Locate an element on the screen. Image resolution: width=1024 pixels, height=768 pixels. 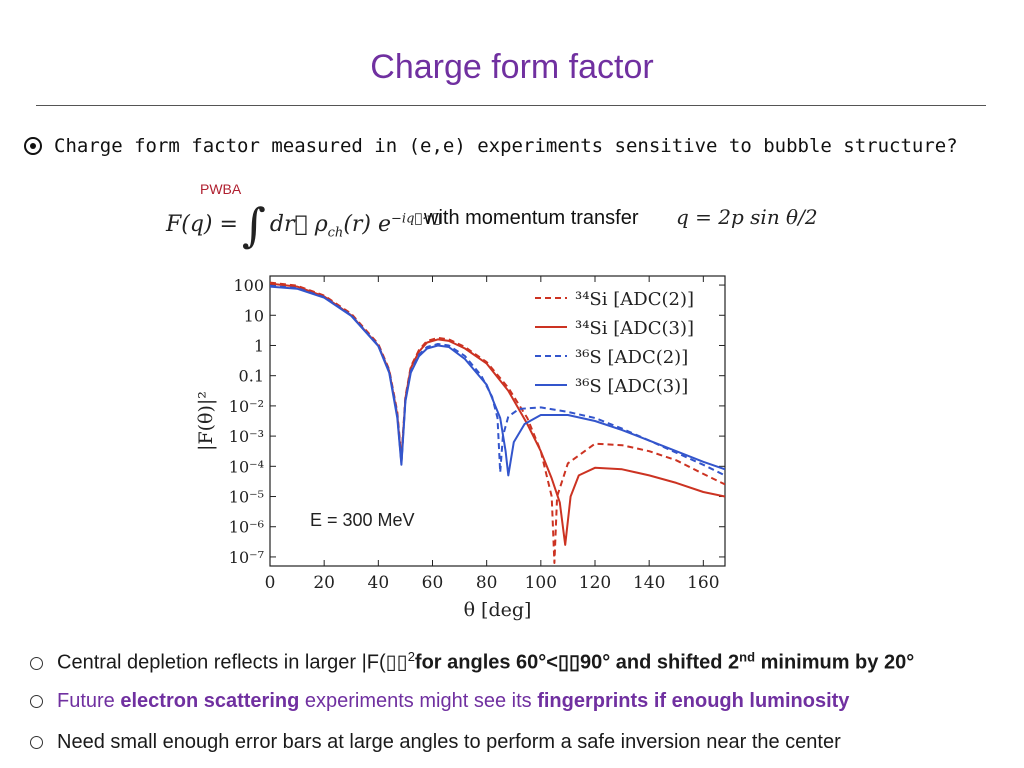
x-tick-label: 80 is located at coordinates (487, 583).